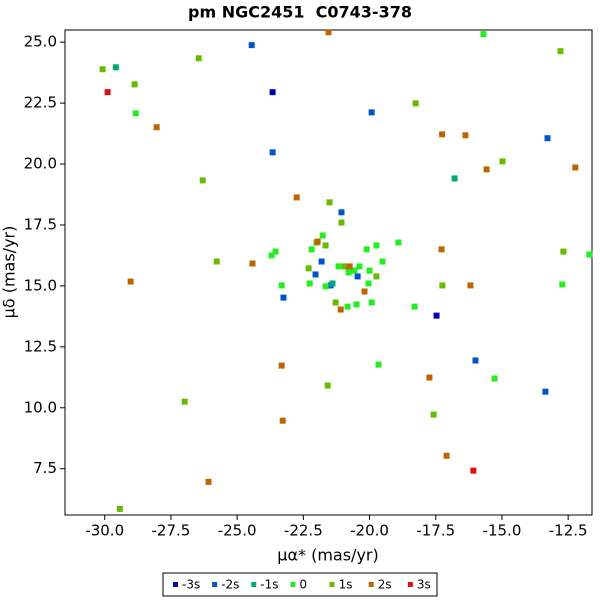  Describe the element at coordinates (40, 224) in the screenshot. I see `y-tick-label: 17.5` at that location.